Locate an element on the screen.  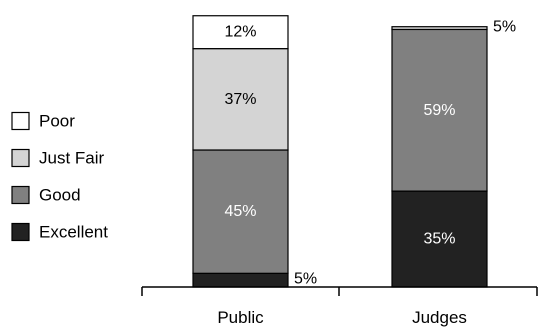
legend-label-excellent: Excellent is located at coordinates (73, 232).